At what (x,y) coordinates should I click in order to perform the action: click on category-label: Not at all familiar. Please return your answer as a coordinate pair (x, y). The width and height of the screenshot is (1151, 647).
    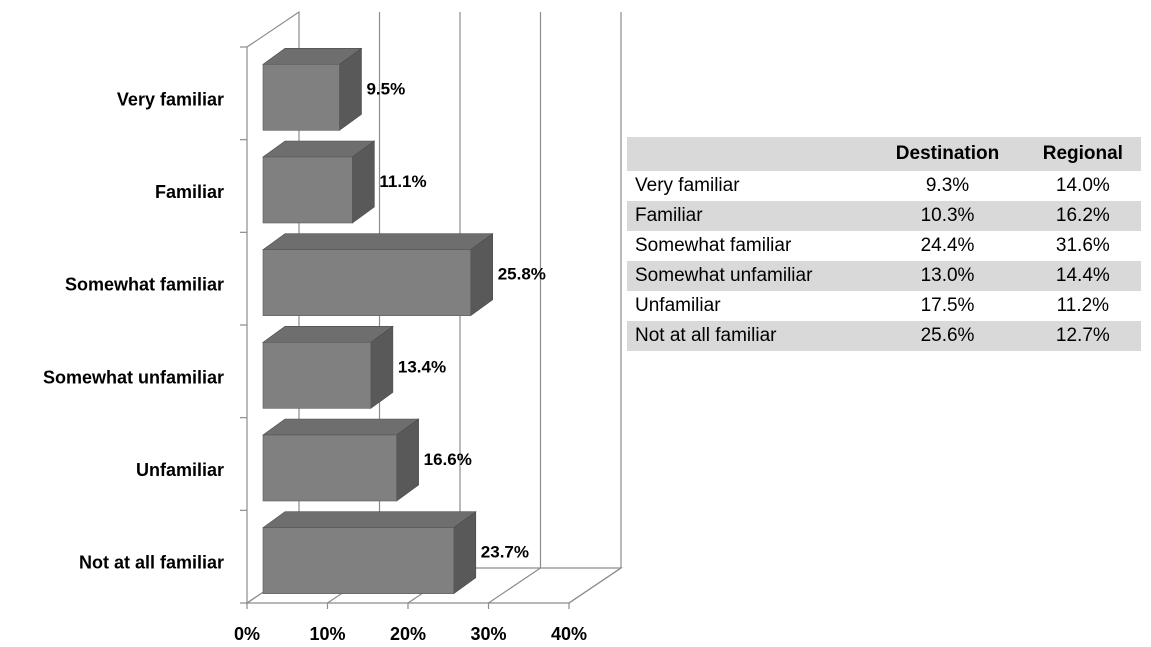
    Looking at the image, I should click on (151, 563).